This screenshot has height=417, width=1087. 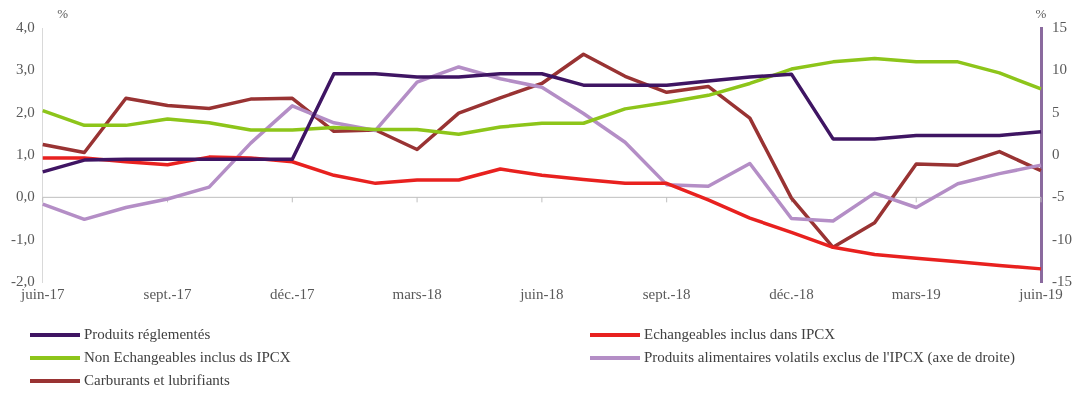 I want to click on x-tick-label: sept.-17, so click(x=167, y=293).